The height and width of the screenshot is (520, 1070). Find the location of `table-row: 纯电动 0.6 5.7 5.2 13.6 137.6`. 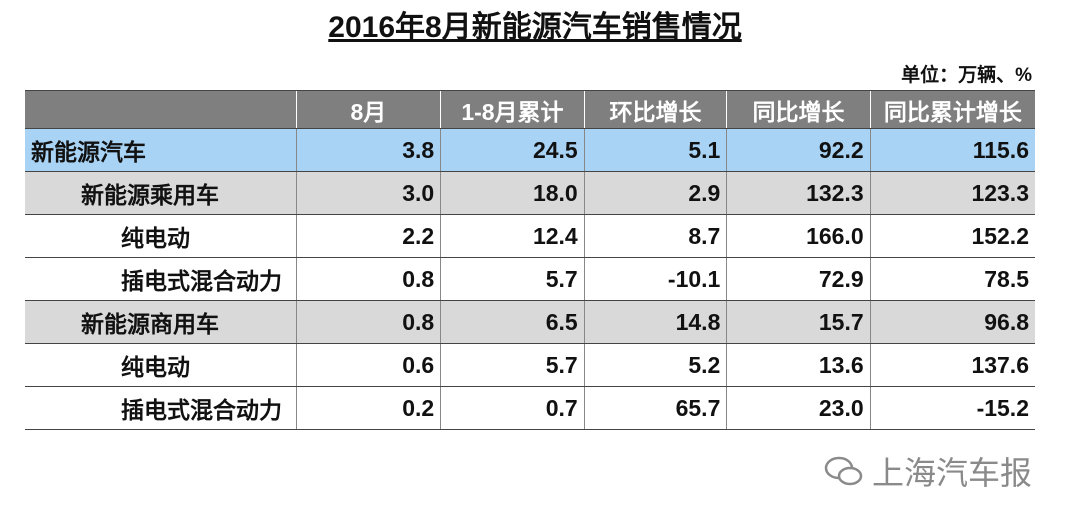

table-row: 纯电动 0.6 5.7 5.2 13.6 137.6 is located at coordinates (530, 365).